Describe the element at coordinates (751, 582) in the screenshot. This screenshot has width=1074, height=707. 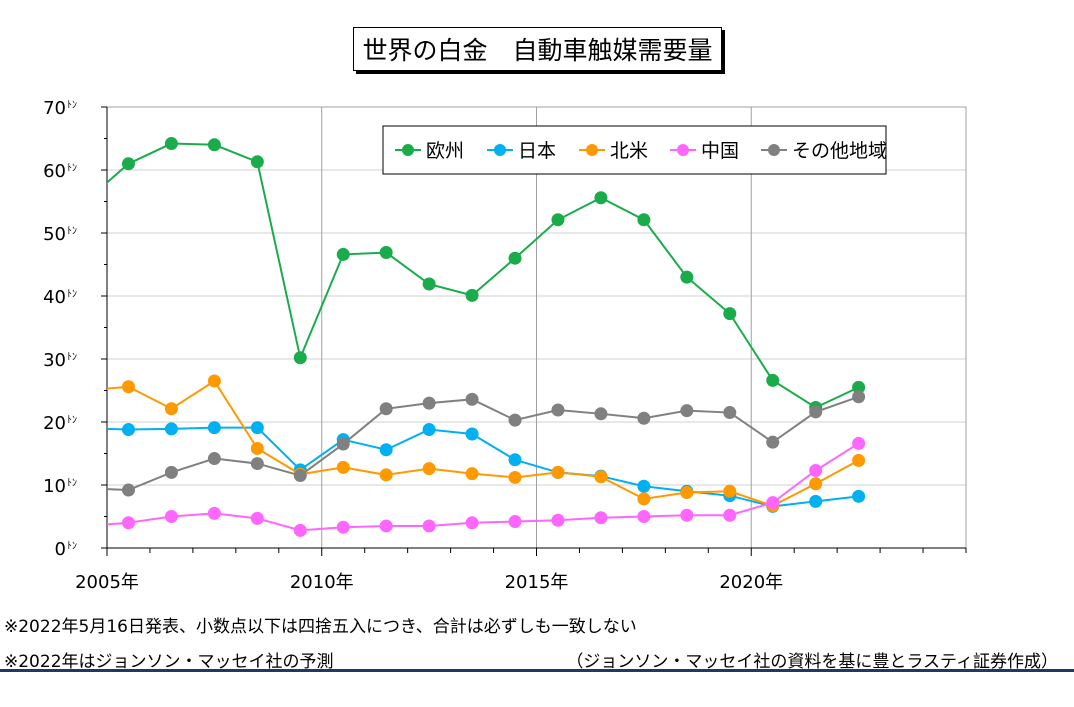
I see `x-tick-label: 2020年` at that location.